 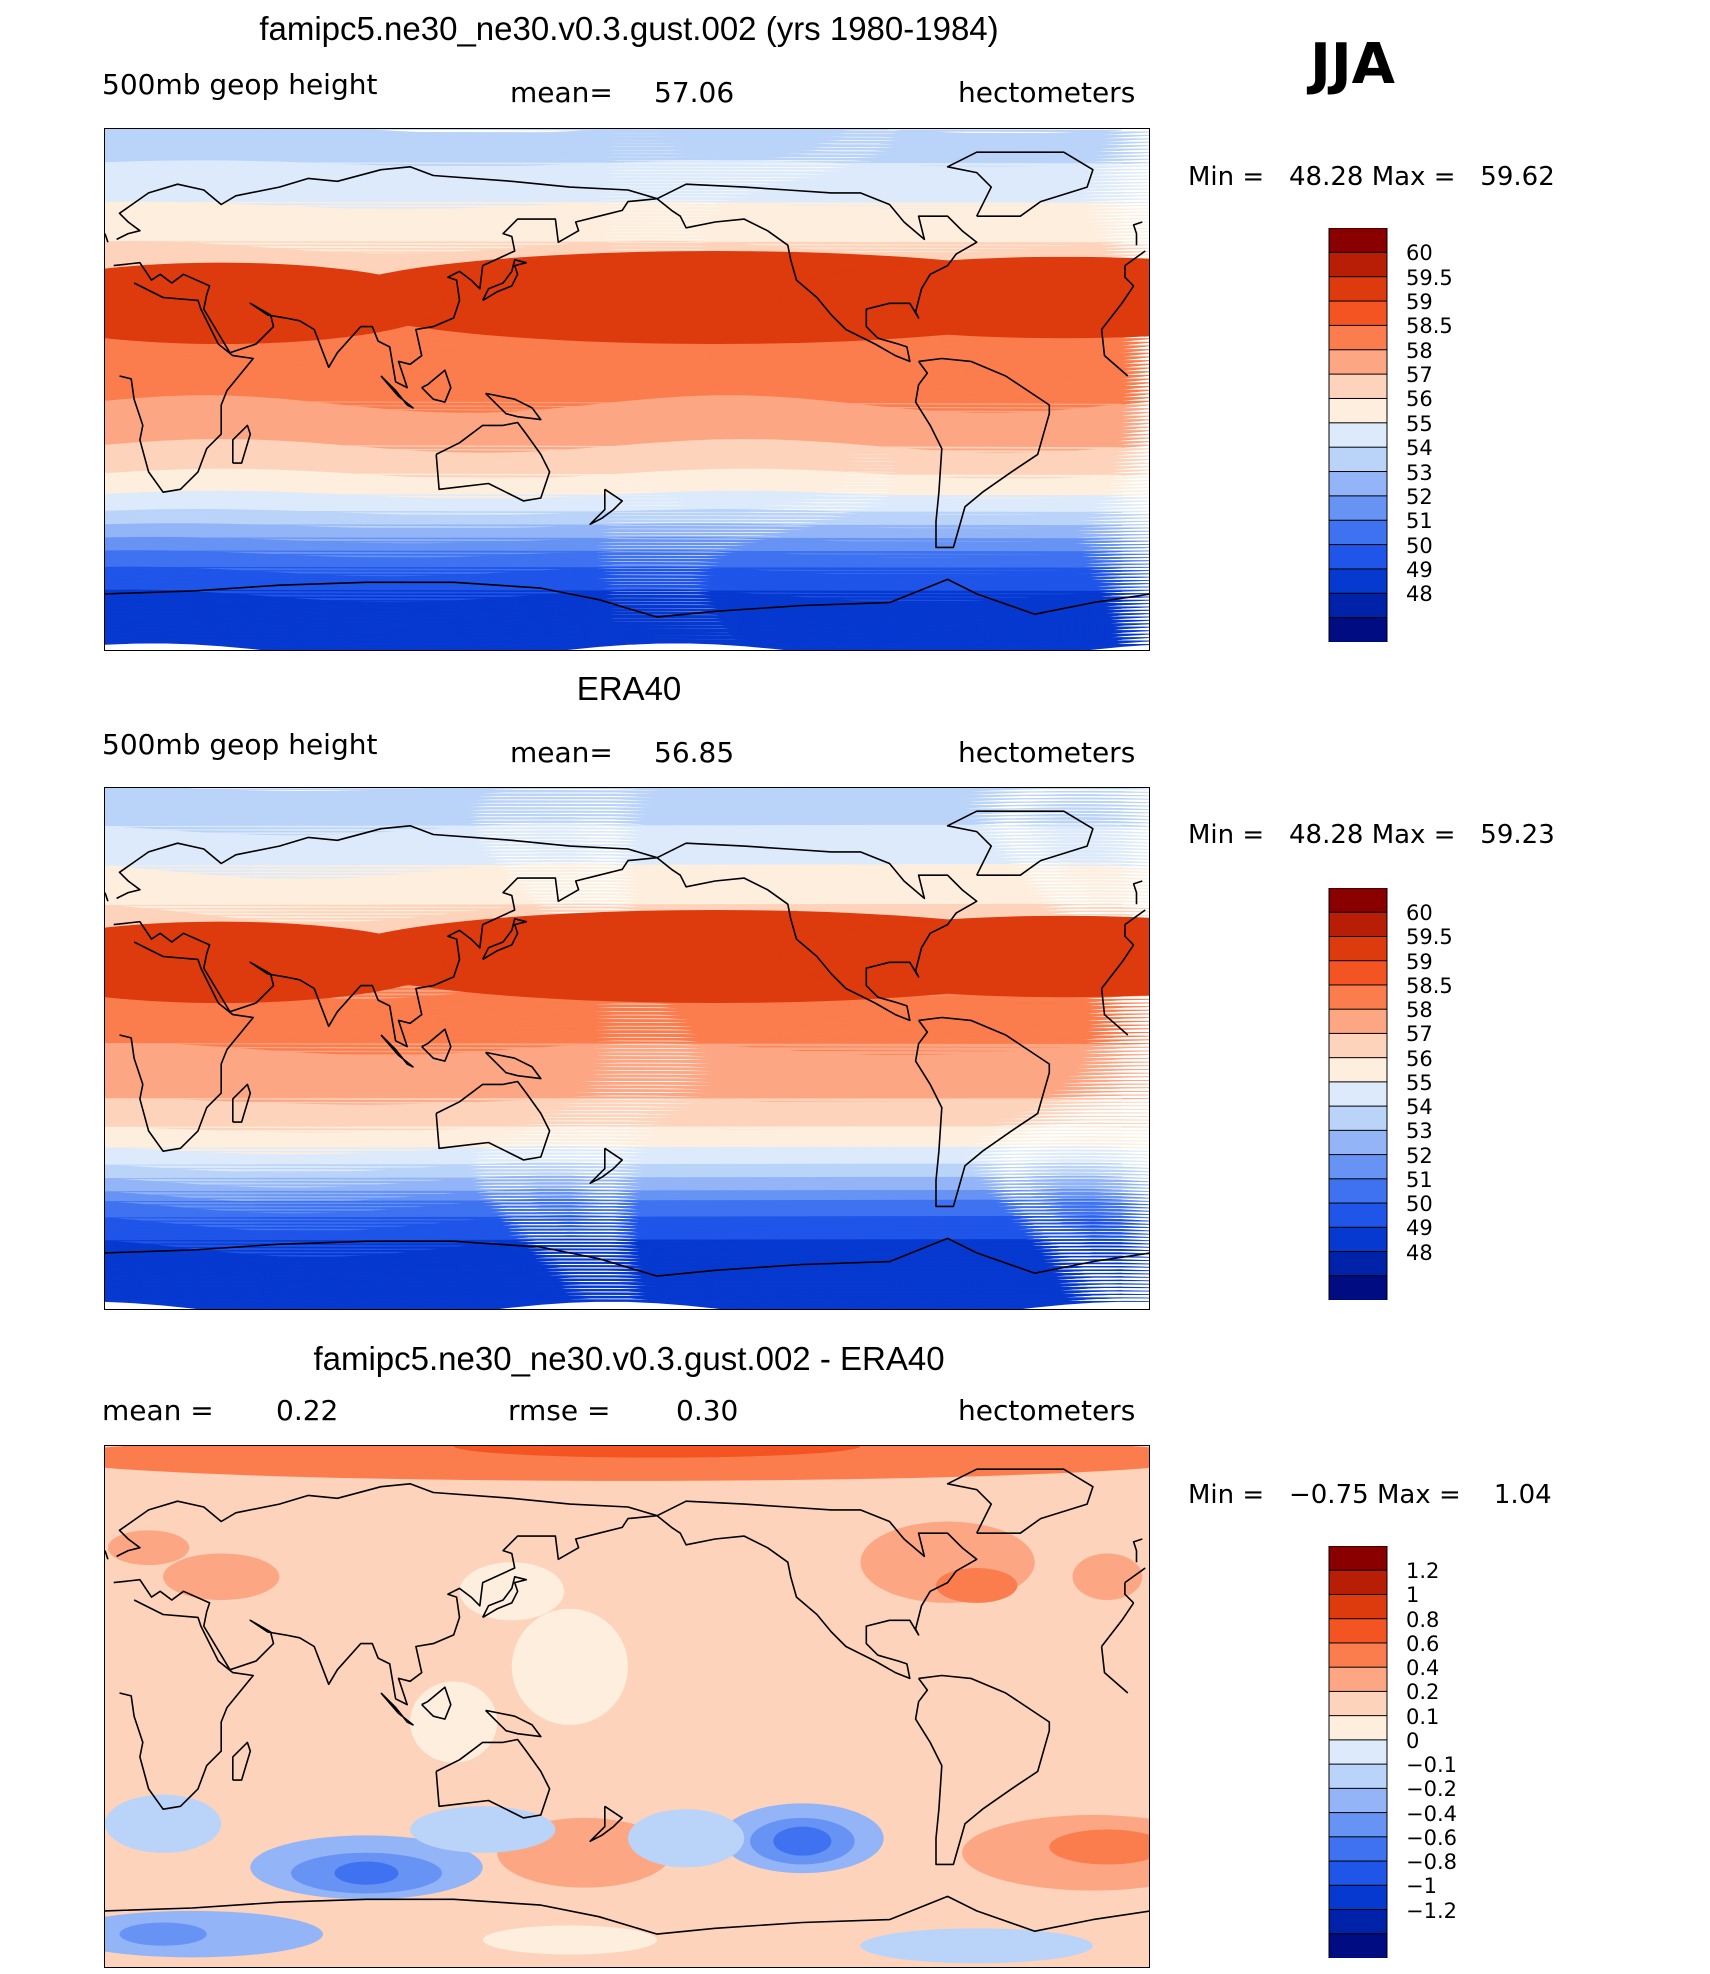 What do you see at coordinates (1328, 1495) in the screenshot?
I see `panel3-min-value: −0.75` at bounding box center [1328, 1495].